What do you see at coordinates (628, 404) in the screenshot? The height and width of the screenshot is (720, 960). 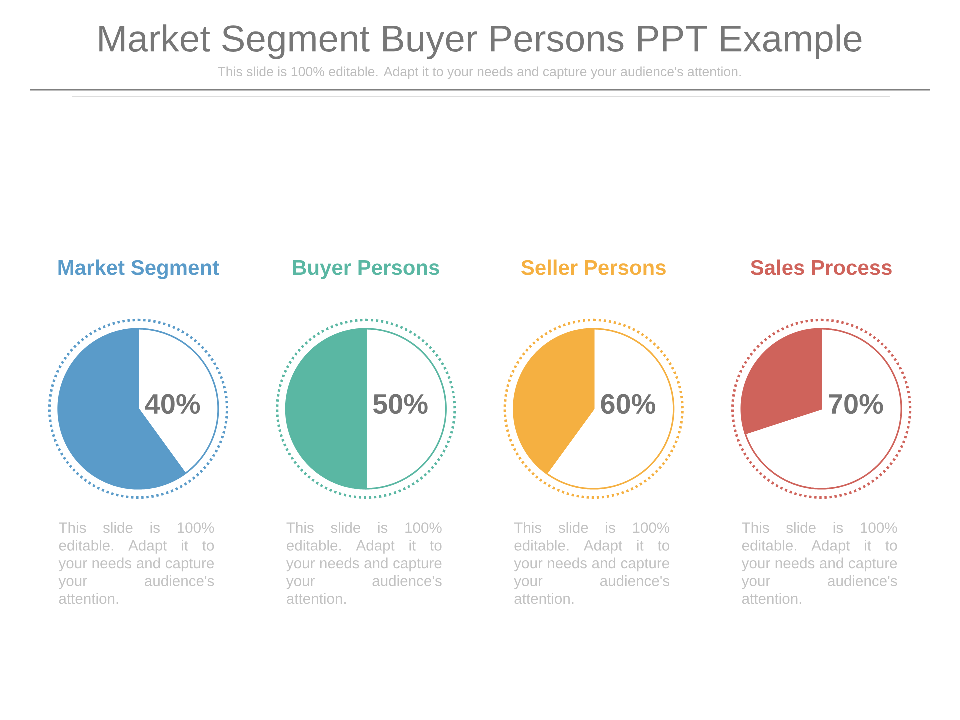 I see `data-label: 60%` at bounding box center [628, 404].